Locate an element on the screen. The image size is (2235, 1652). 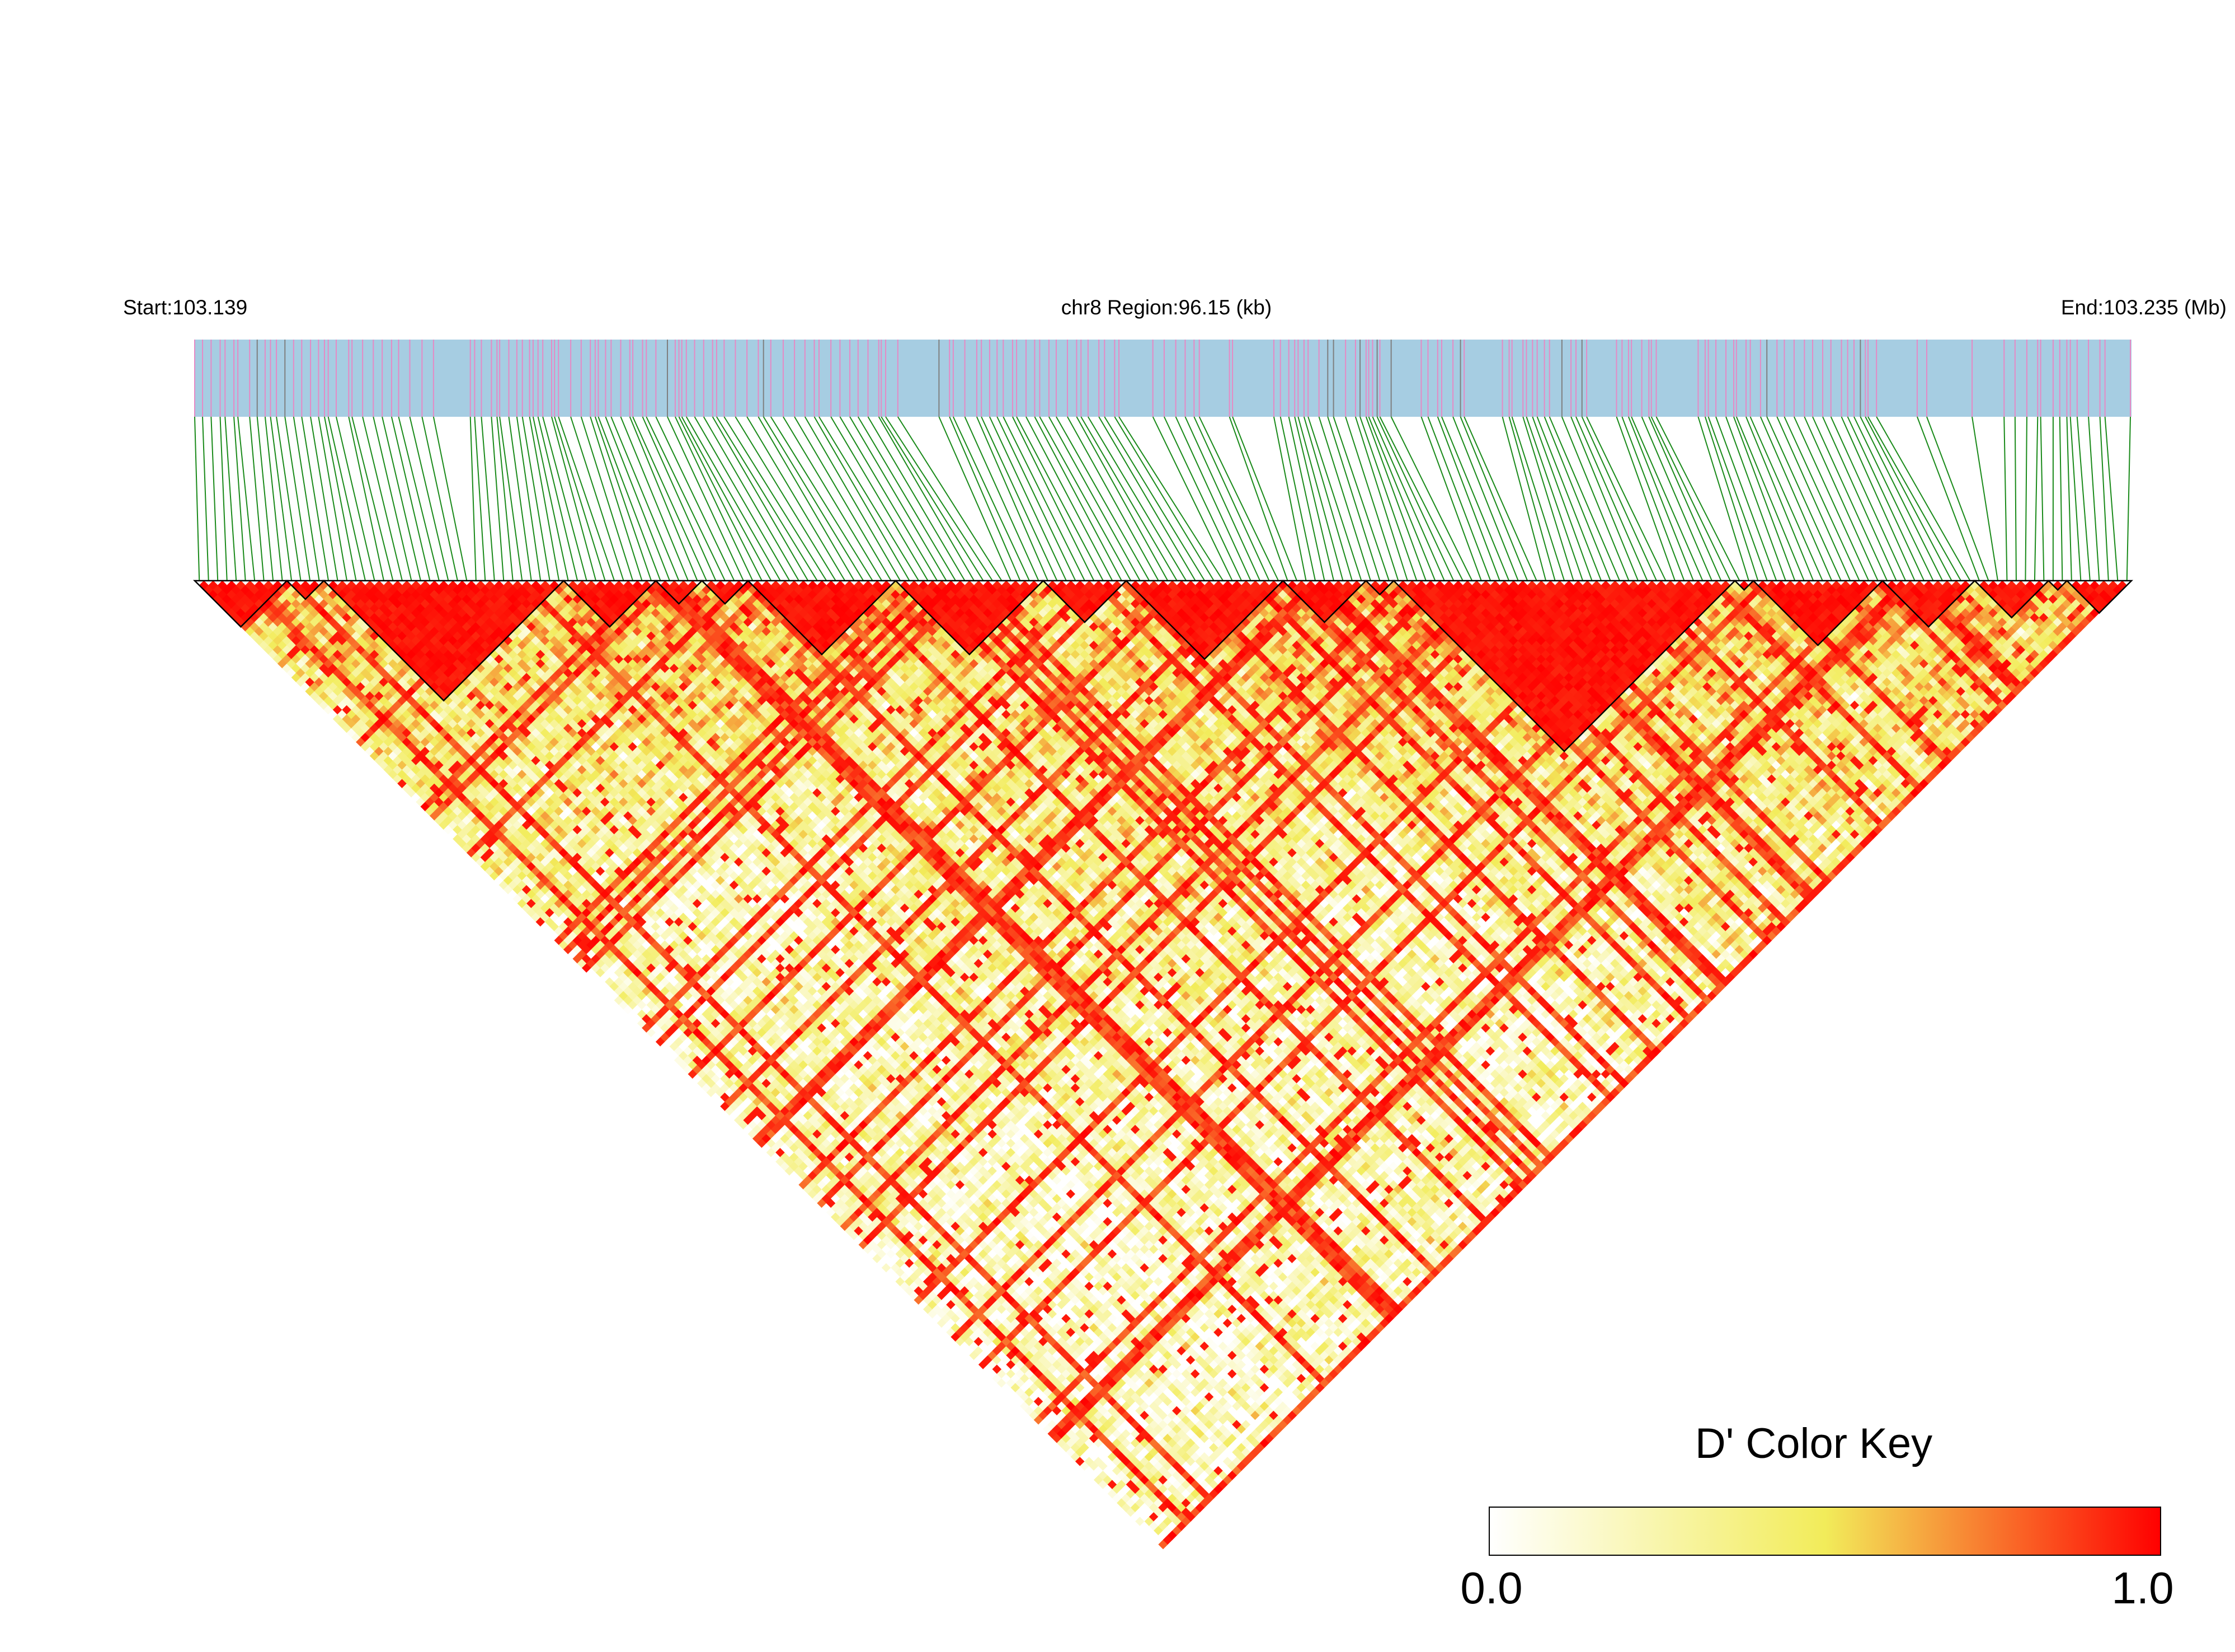
snp-track-ticks is located at coordinates (1162, 379).